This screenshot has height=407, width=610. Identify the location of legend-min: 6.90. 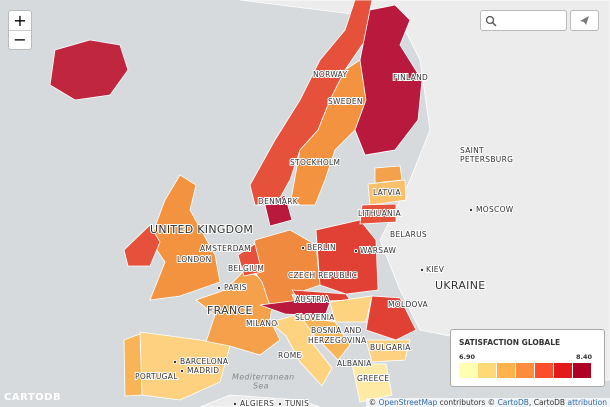
(467, 357).